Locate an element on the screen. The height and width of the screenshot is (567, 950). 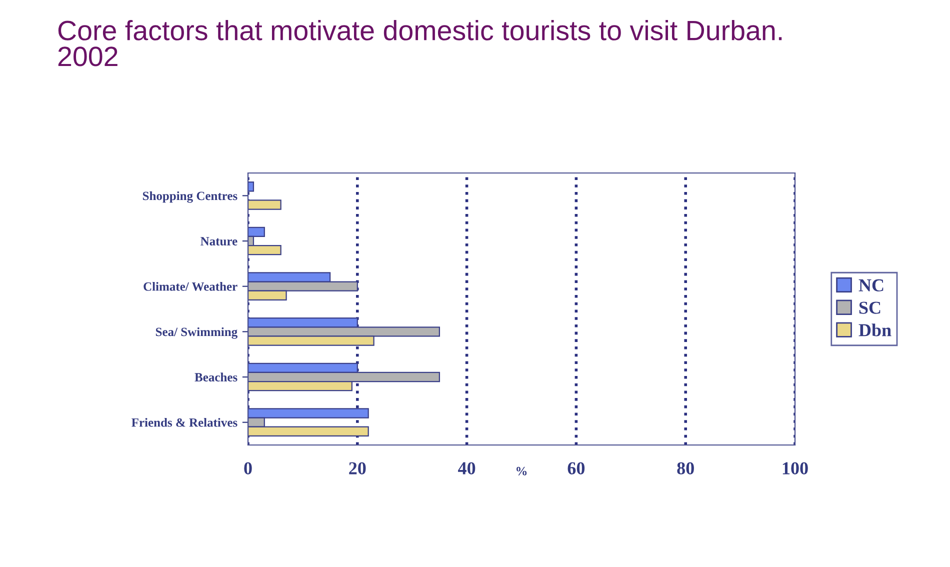
y-tick-label: Sea/ Swimming is located at coordinates (197, 333).